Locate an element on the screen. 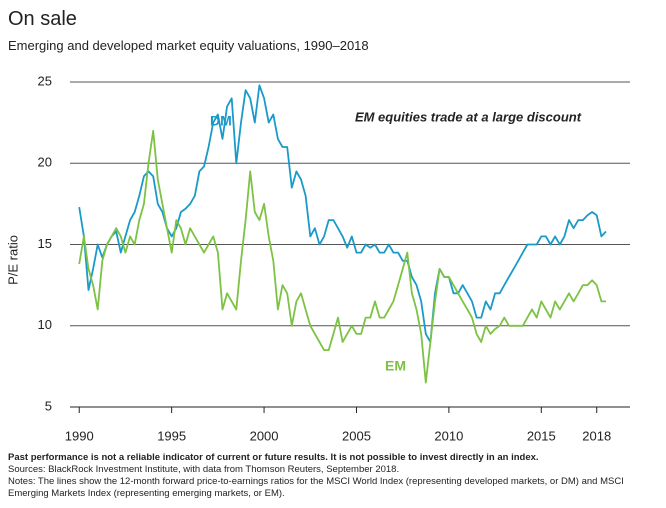  y-tick-label: 20 is located at coordinates (45, 162).